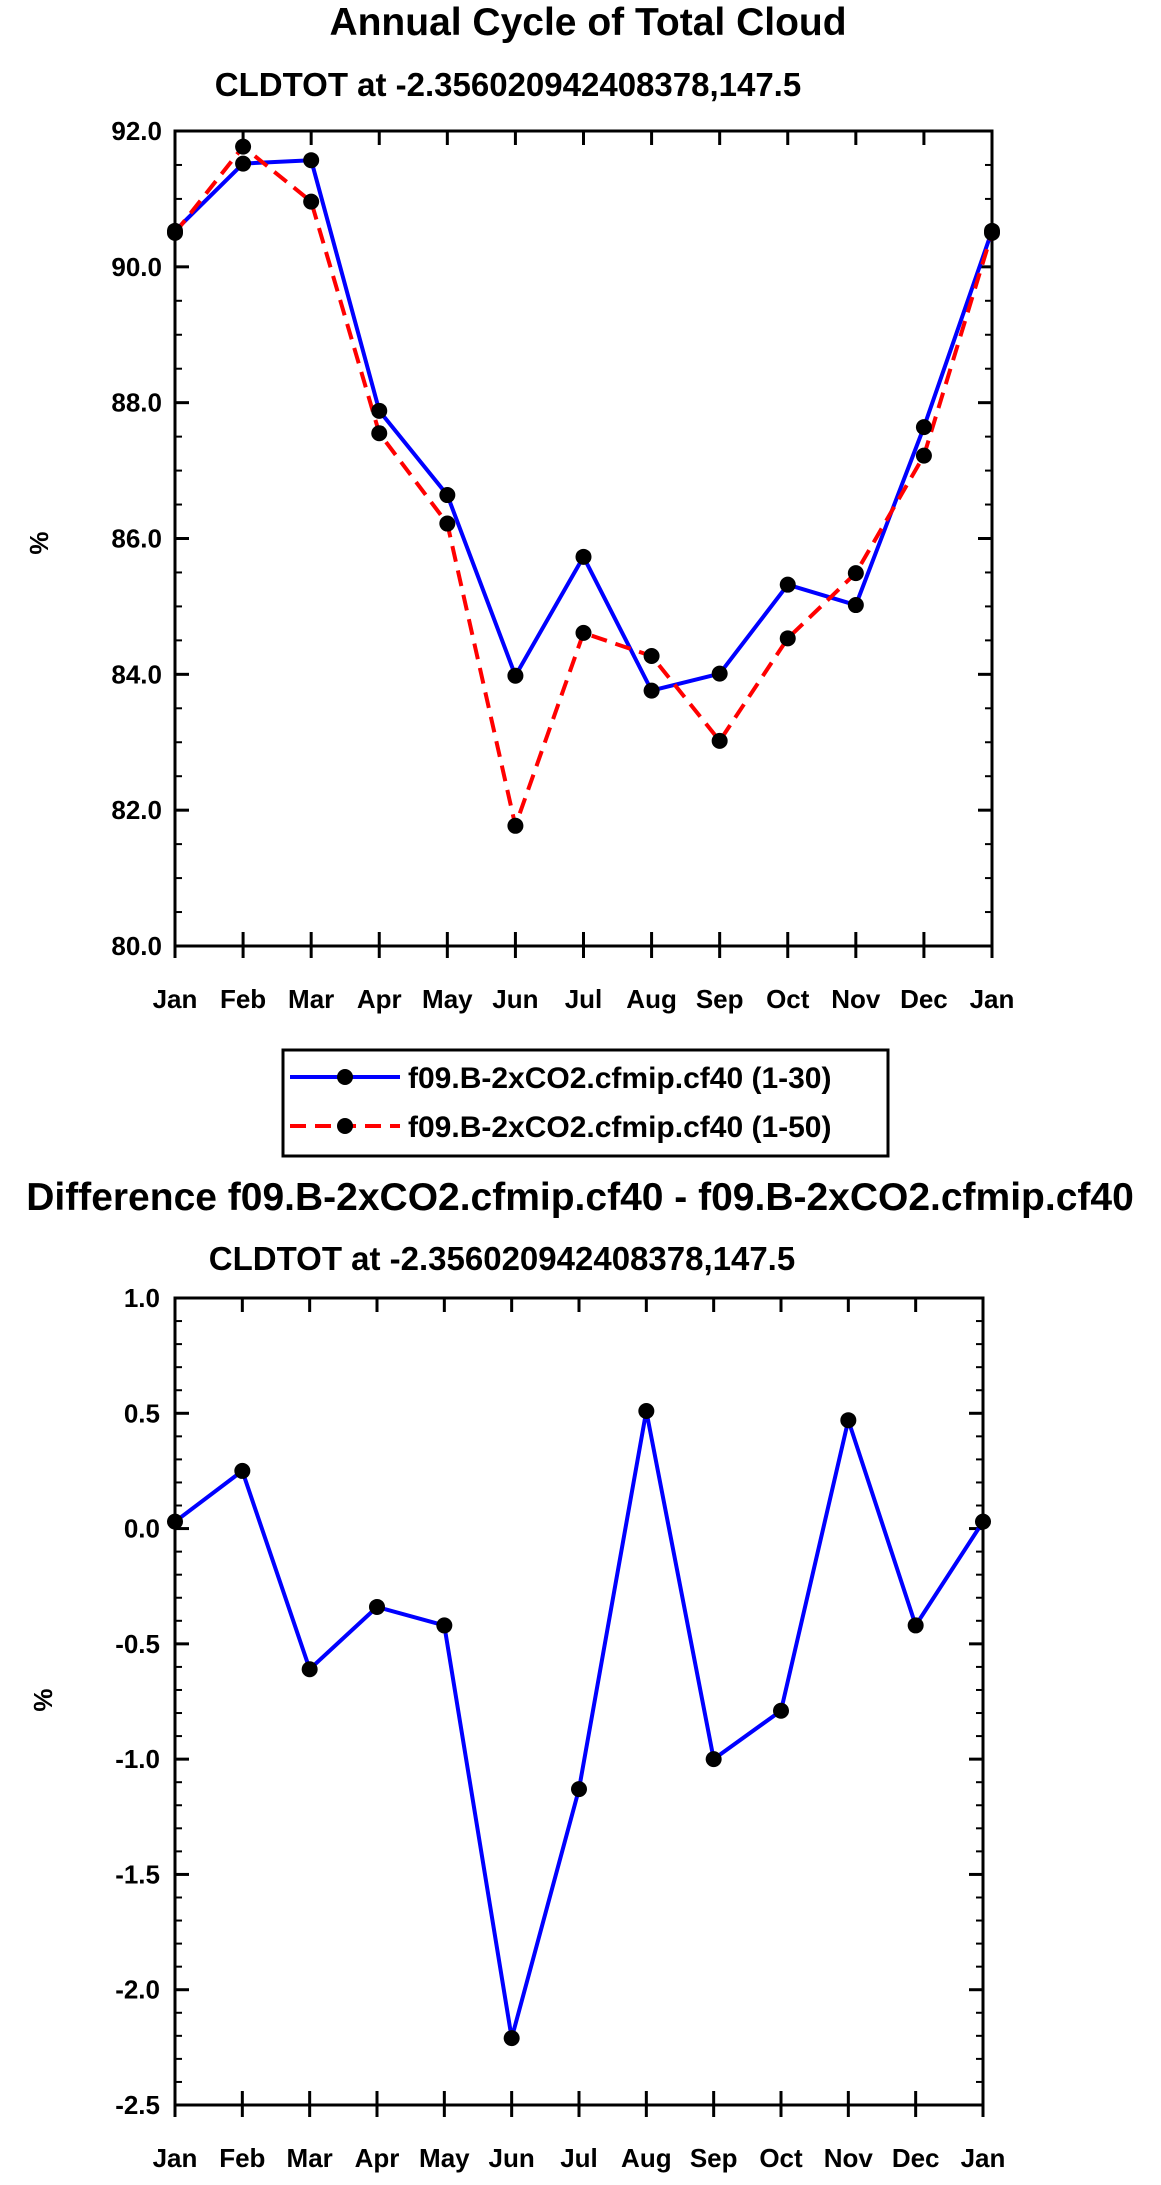  What do you see at coordinates (849, 2158) in the screenshot?
I see `chart2-xtick-label: Nov` at bounding box center [849, 2158].